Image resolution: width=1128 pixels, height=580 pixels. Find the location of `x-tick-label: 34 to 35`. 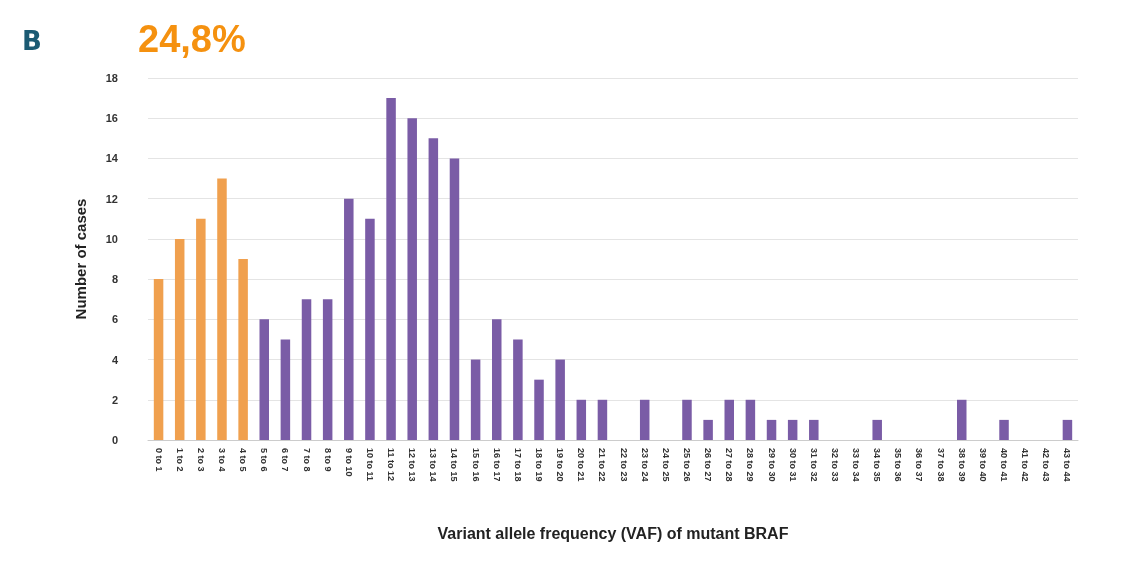

x-tick-label: 34 to 35 is located at coordinates (877, 465).